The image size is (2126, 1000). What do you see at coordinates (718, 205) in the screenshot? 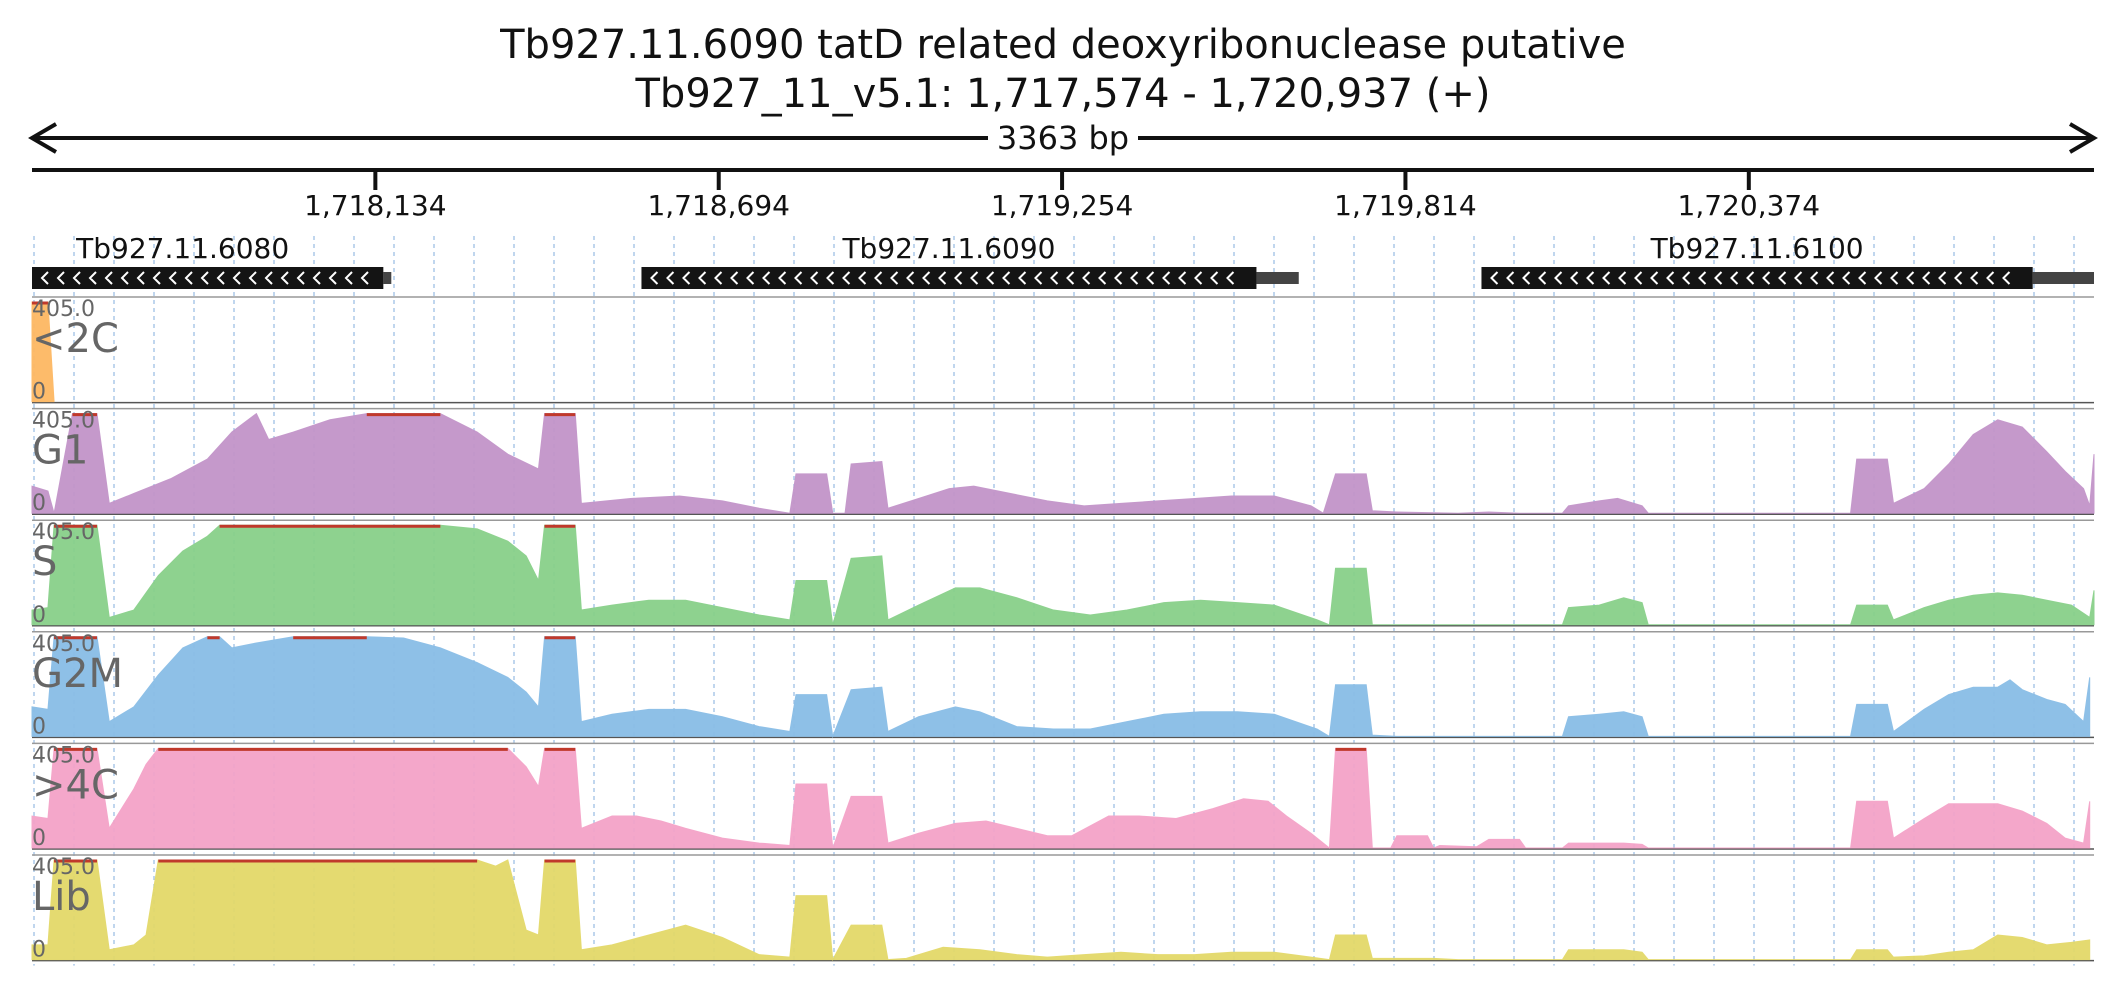
I see `axis-tick-label: 1,718,694` at bounding box center [718, 205].